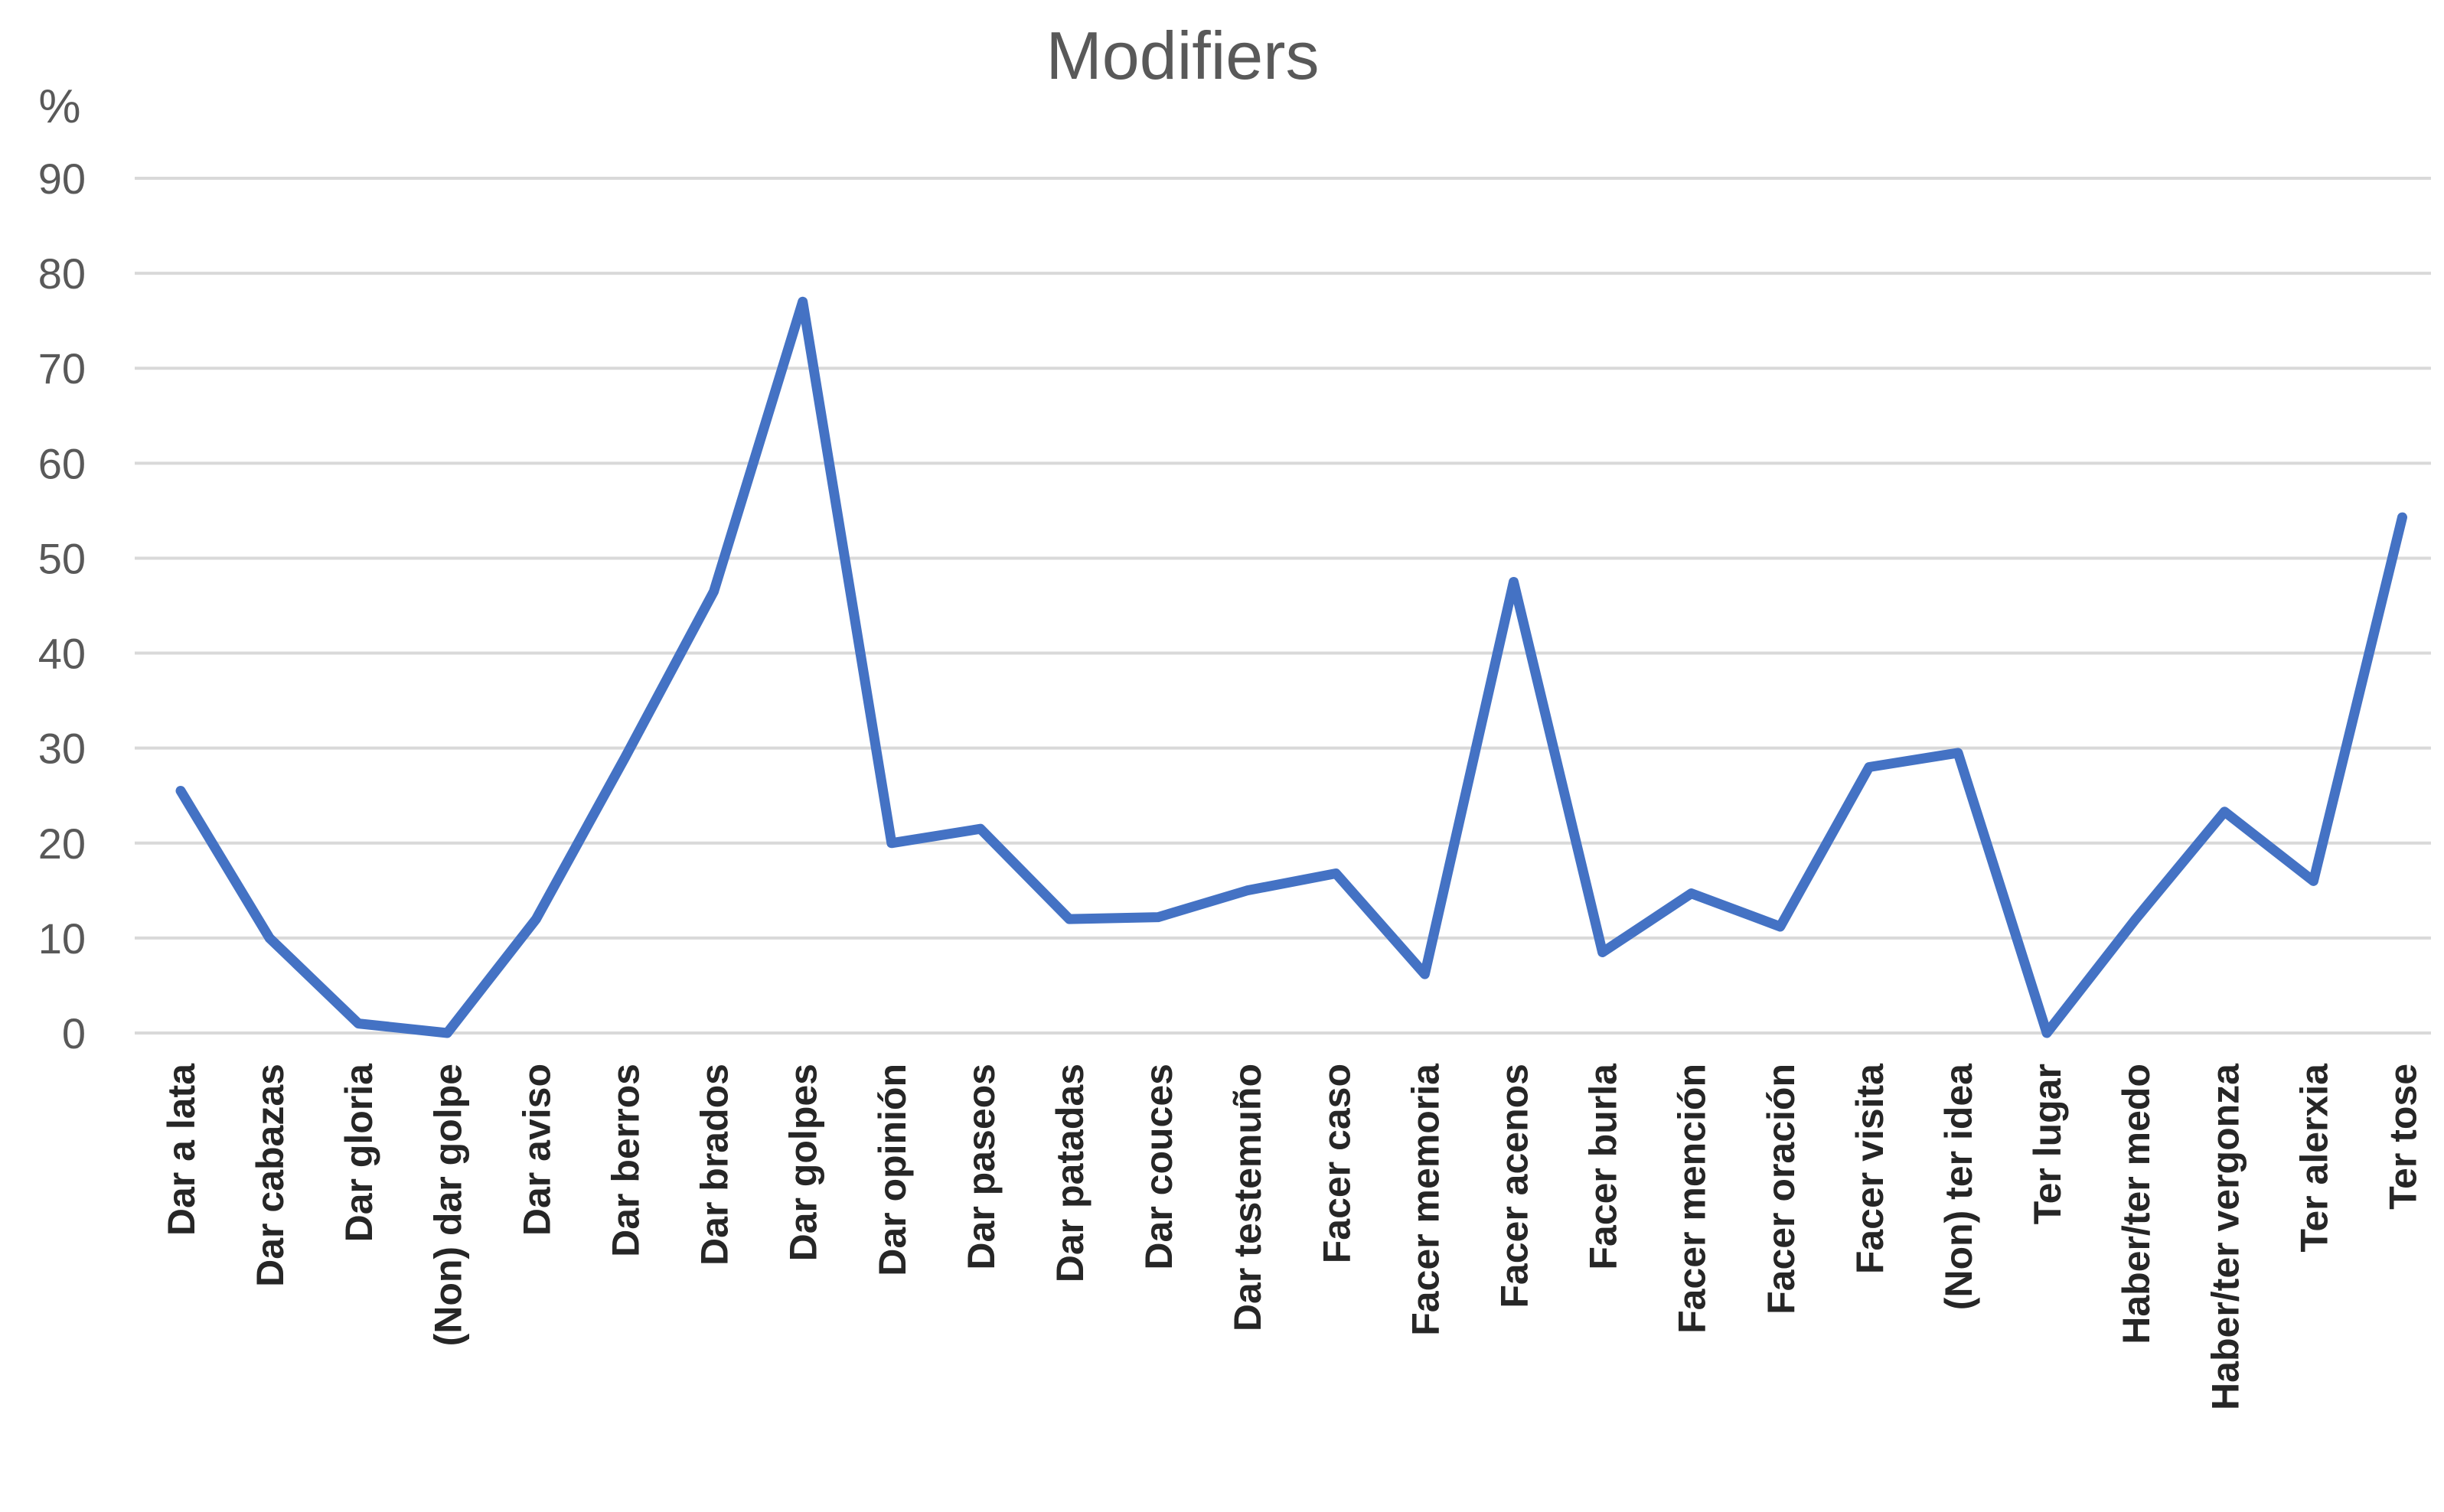  What do you see at coordinates (448, 1205) in the screenshot?
I see `x-tick-label: (Non) dar golpe` at bounding box center [448, 1205].